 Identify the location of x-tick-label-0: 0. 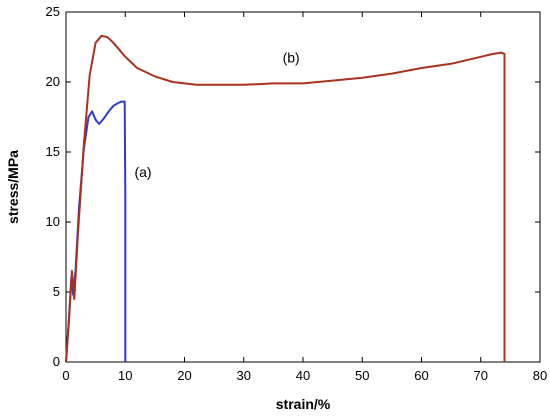
(65, 375).